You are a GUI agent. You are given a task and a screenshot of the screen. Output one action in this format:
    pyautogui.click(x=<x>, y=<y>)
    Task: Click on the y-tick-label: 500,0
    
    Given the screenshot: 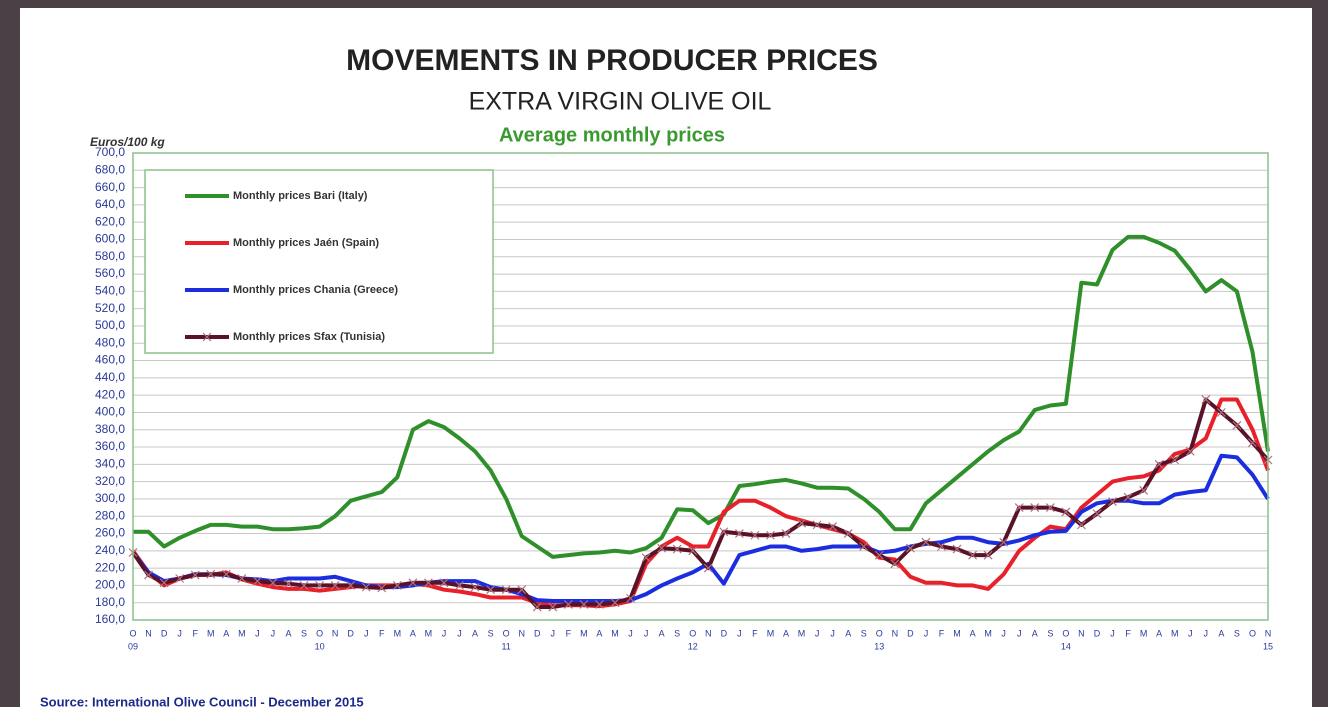 What is the action you would take?
    pyautogui.click(x=110, y=325)
    